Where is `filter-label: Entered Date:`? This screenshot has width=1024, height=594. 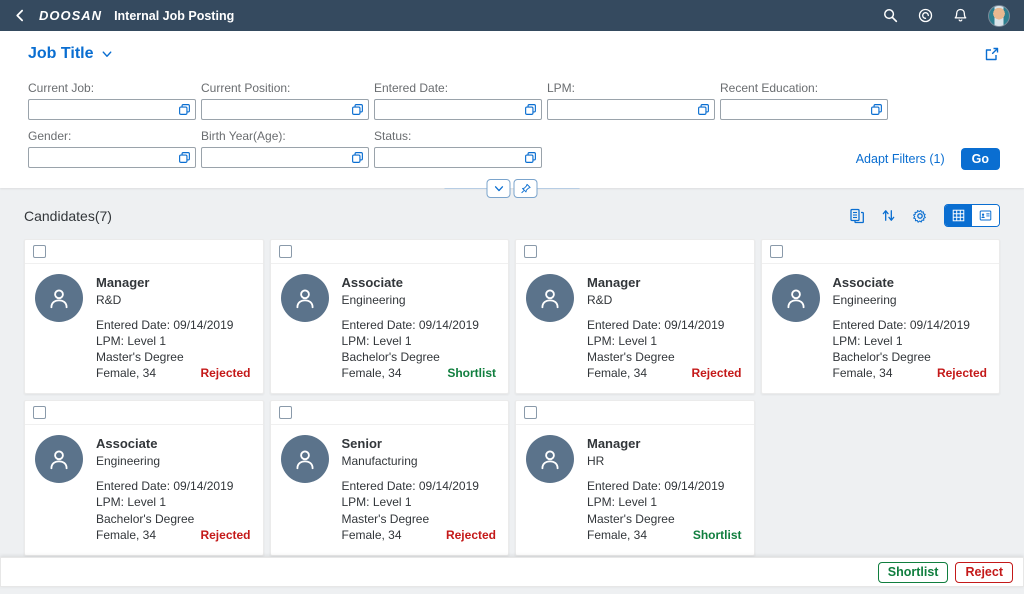
filter-label: Entered Date: is located at coordinates (411, 88).